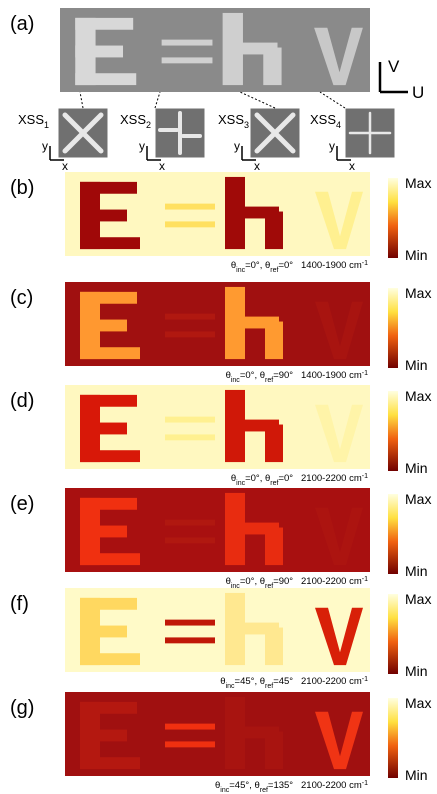 The width and height of the screenshot is (437, 794). I want to click on caption: θinc=45°, θref=135° 2100-2200 cm-1, so click(291, 787).